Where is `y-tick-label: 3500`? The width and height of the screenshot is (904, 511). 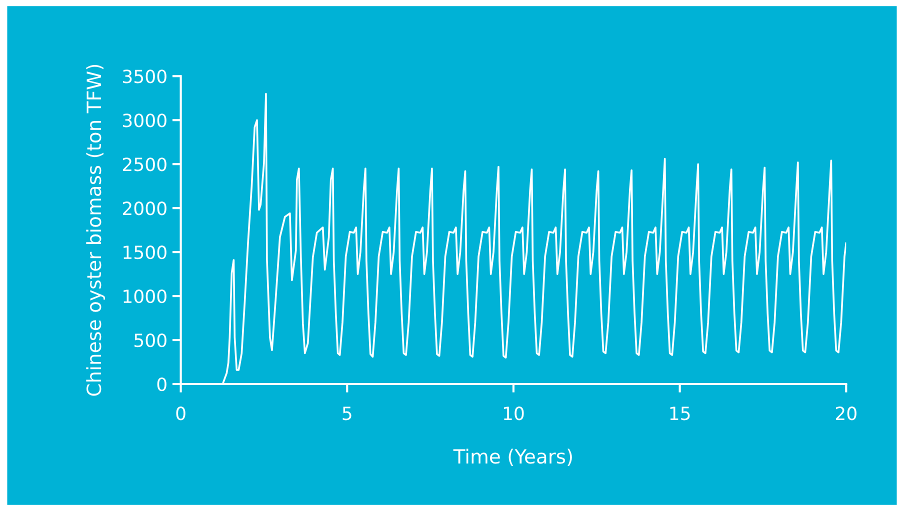
y-tick-label: 3500 is located at coordinates (144, 77).